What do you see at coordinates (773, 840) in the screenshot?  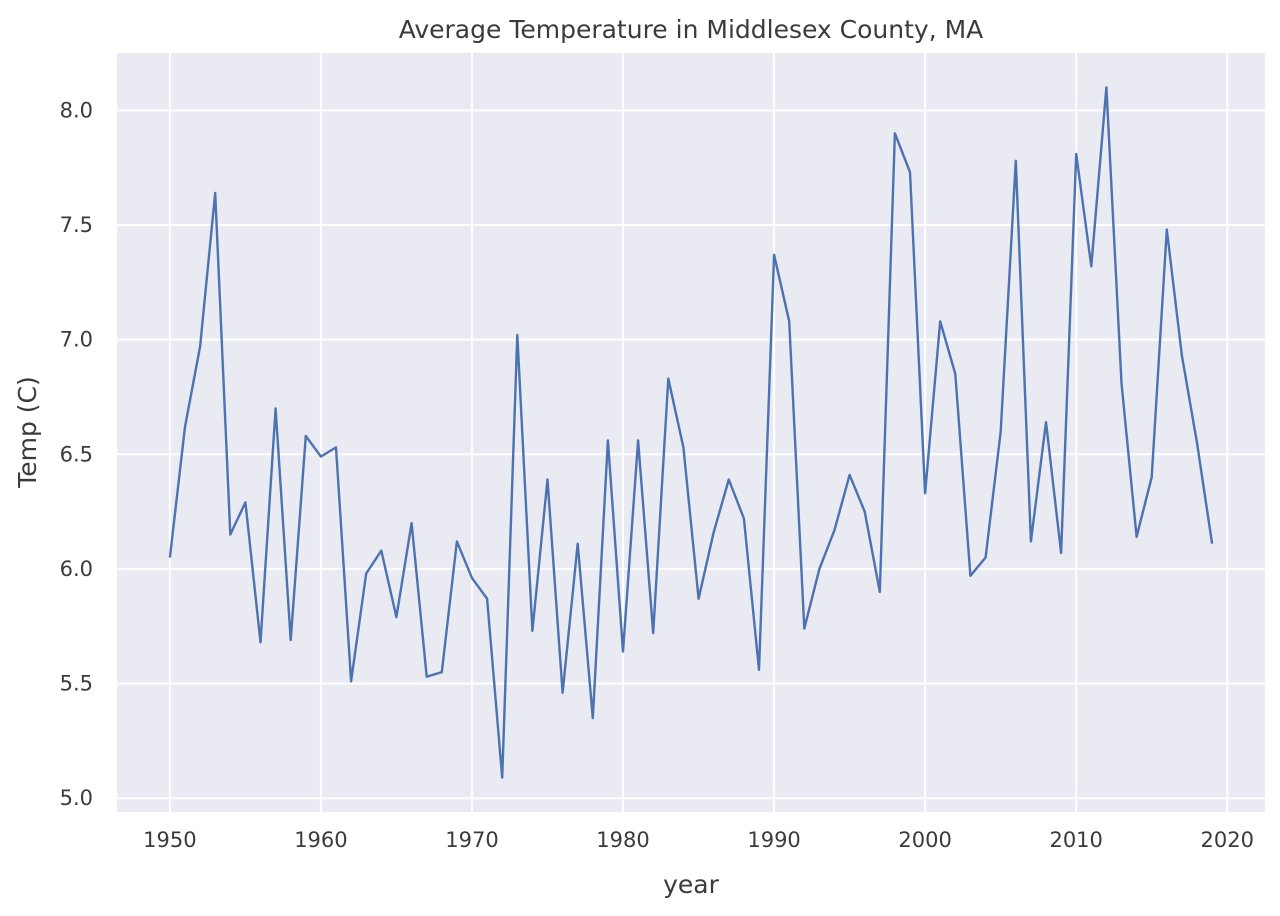 I see `x-tick-label: 1990` at bounding box center [773, 840].